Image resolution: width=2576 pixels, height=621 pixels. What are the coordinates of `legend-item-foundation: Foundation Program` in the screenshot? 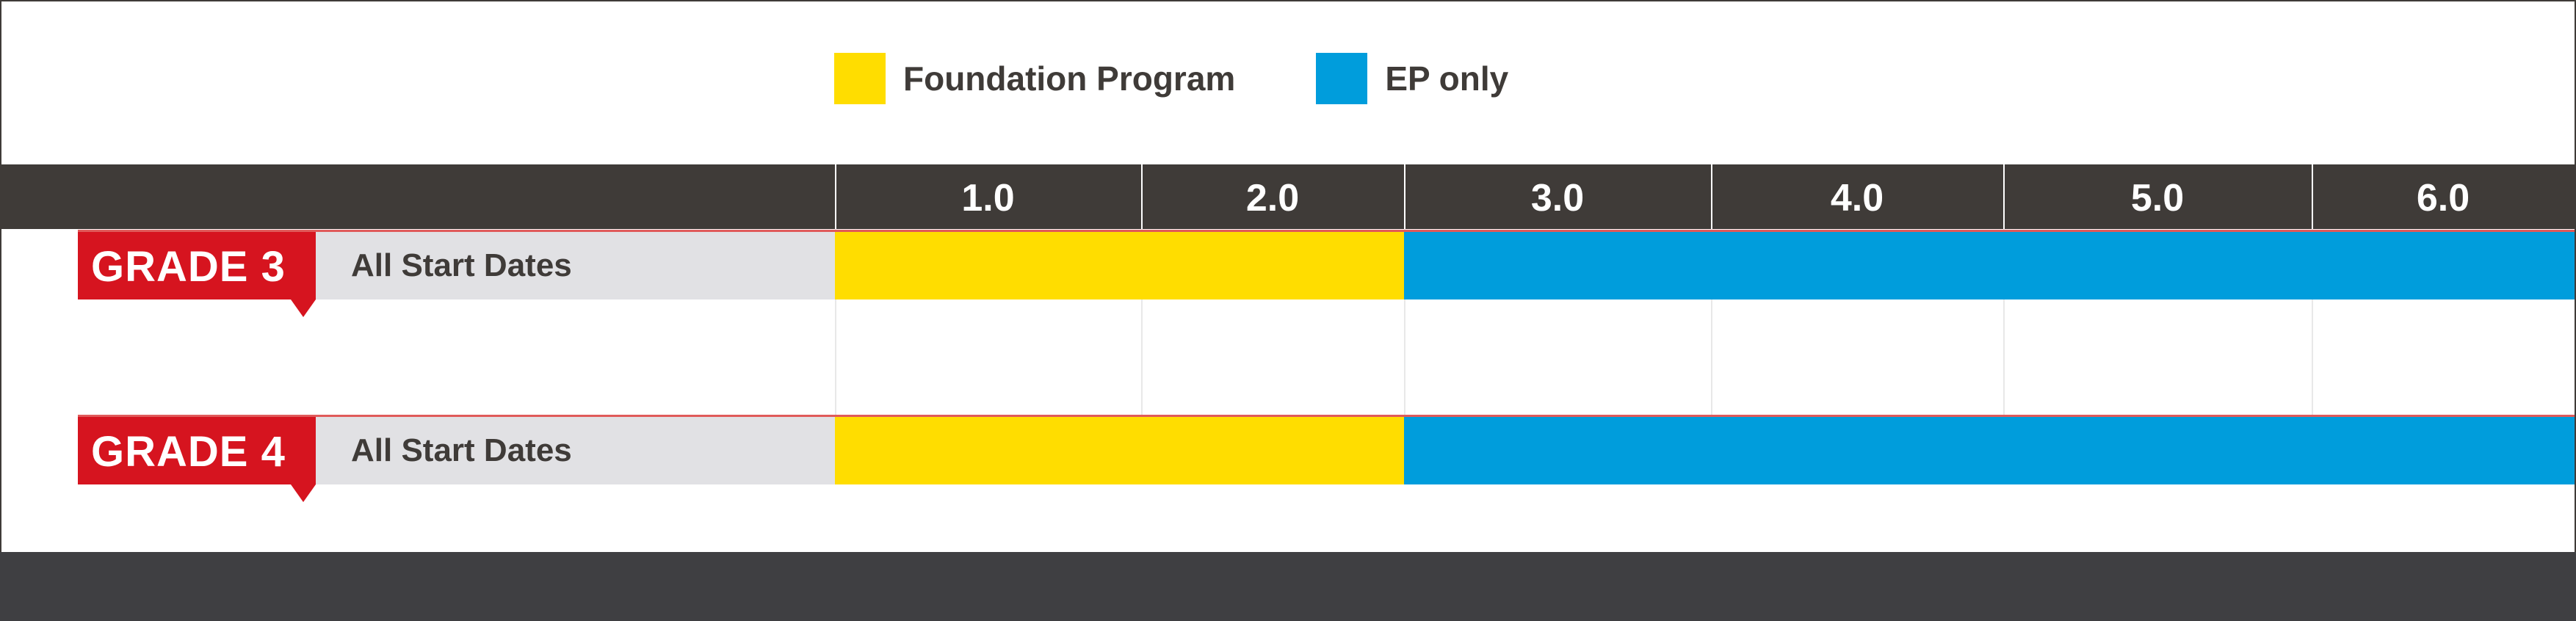 It's located at (1034, 78).